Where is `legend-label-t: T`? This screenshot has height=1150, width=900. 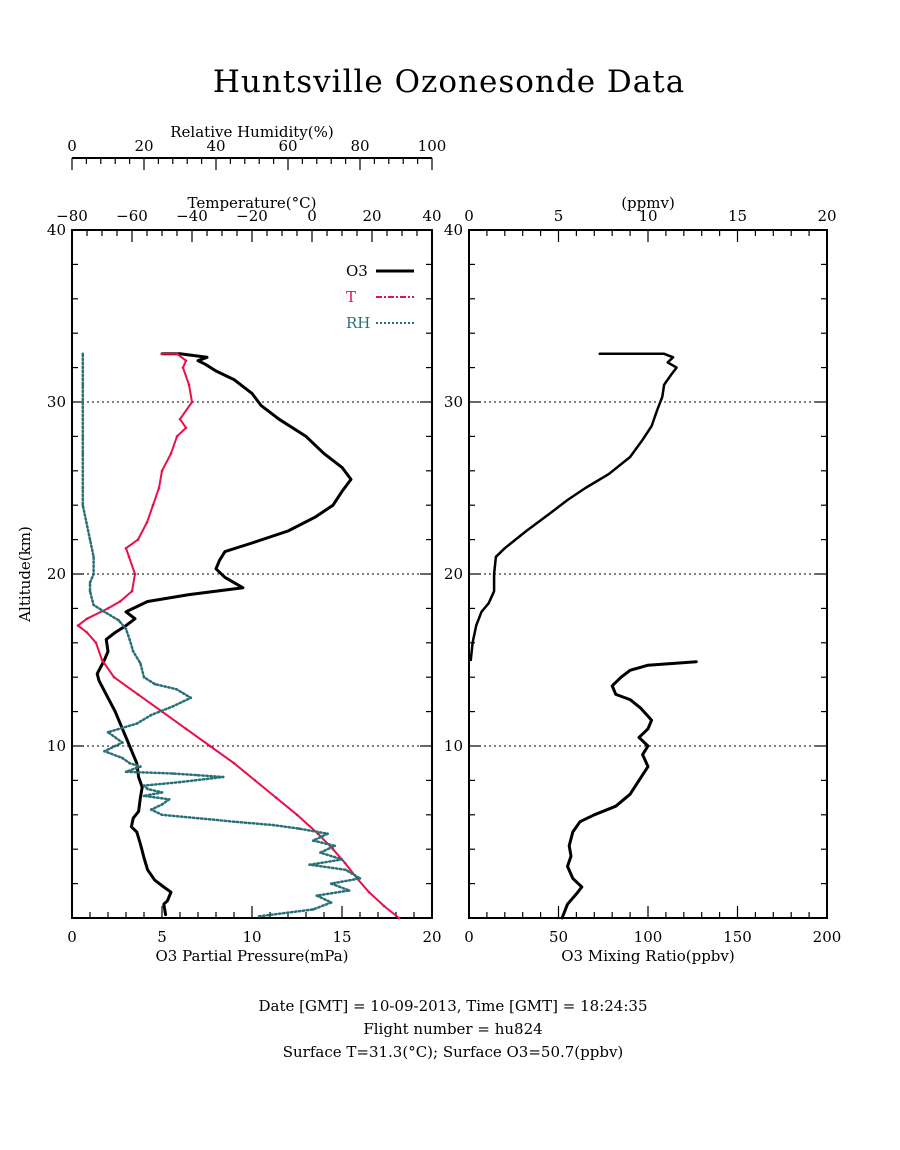 legend-label-t: T is located at coordinates (351, 297).